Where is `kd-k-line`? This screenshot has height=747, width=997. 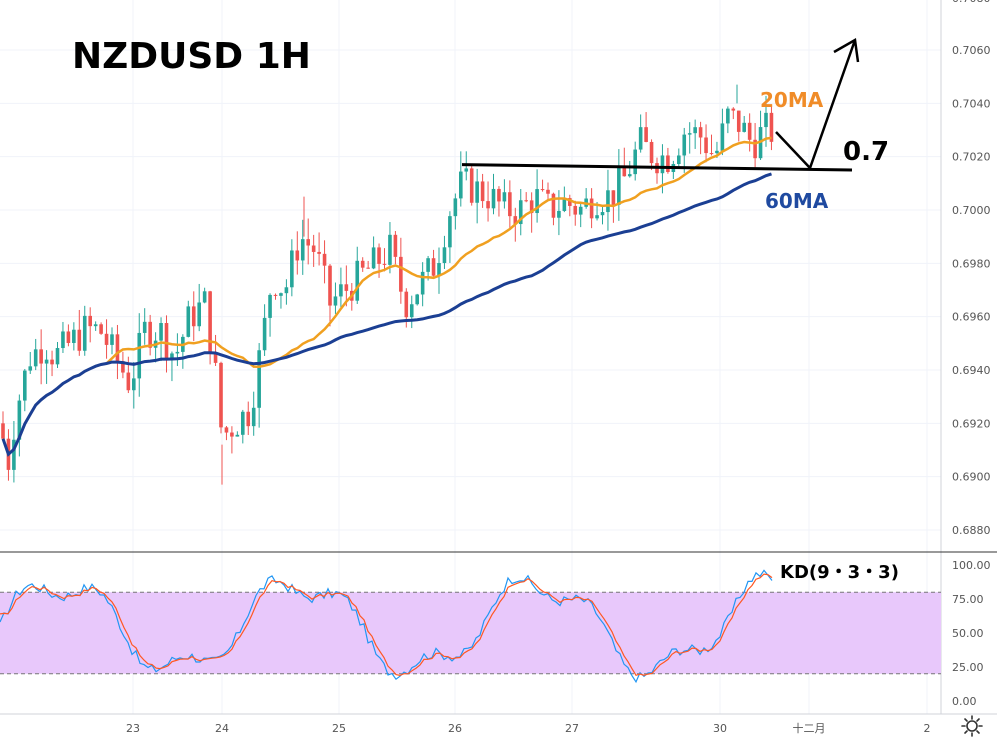 kd-k-line is located at coordinates (386, 626).